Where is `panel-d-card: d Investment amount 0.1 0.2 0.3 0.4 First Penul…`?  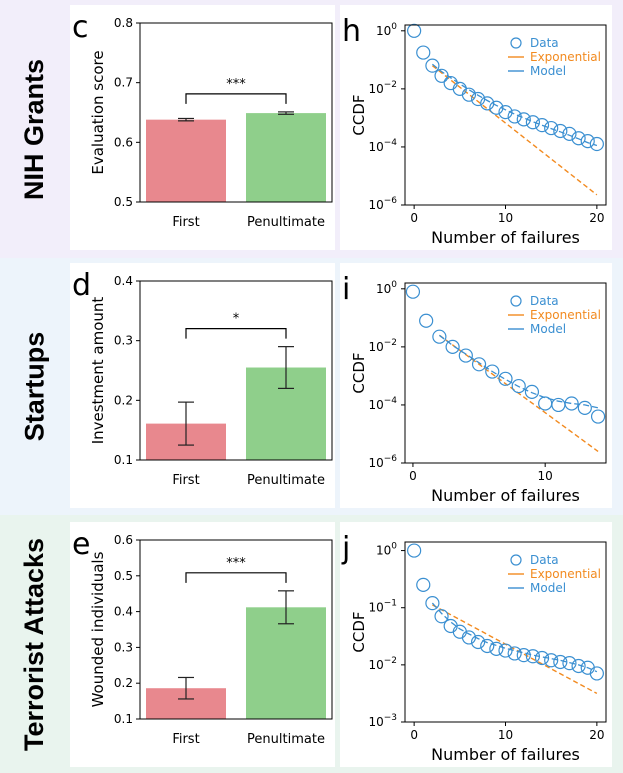
panel-d-card: d Investment amount 0.1 0.2 0.3 0.4 First Penul… is located at coordinates (202, 385).